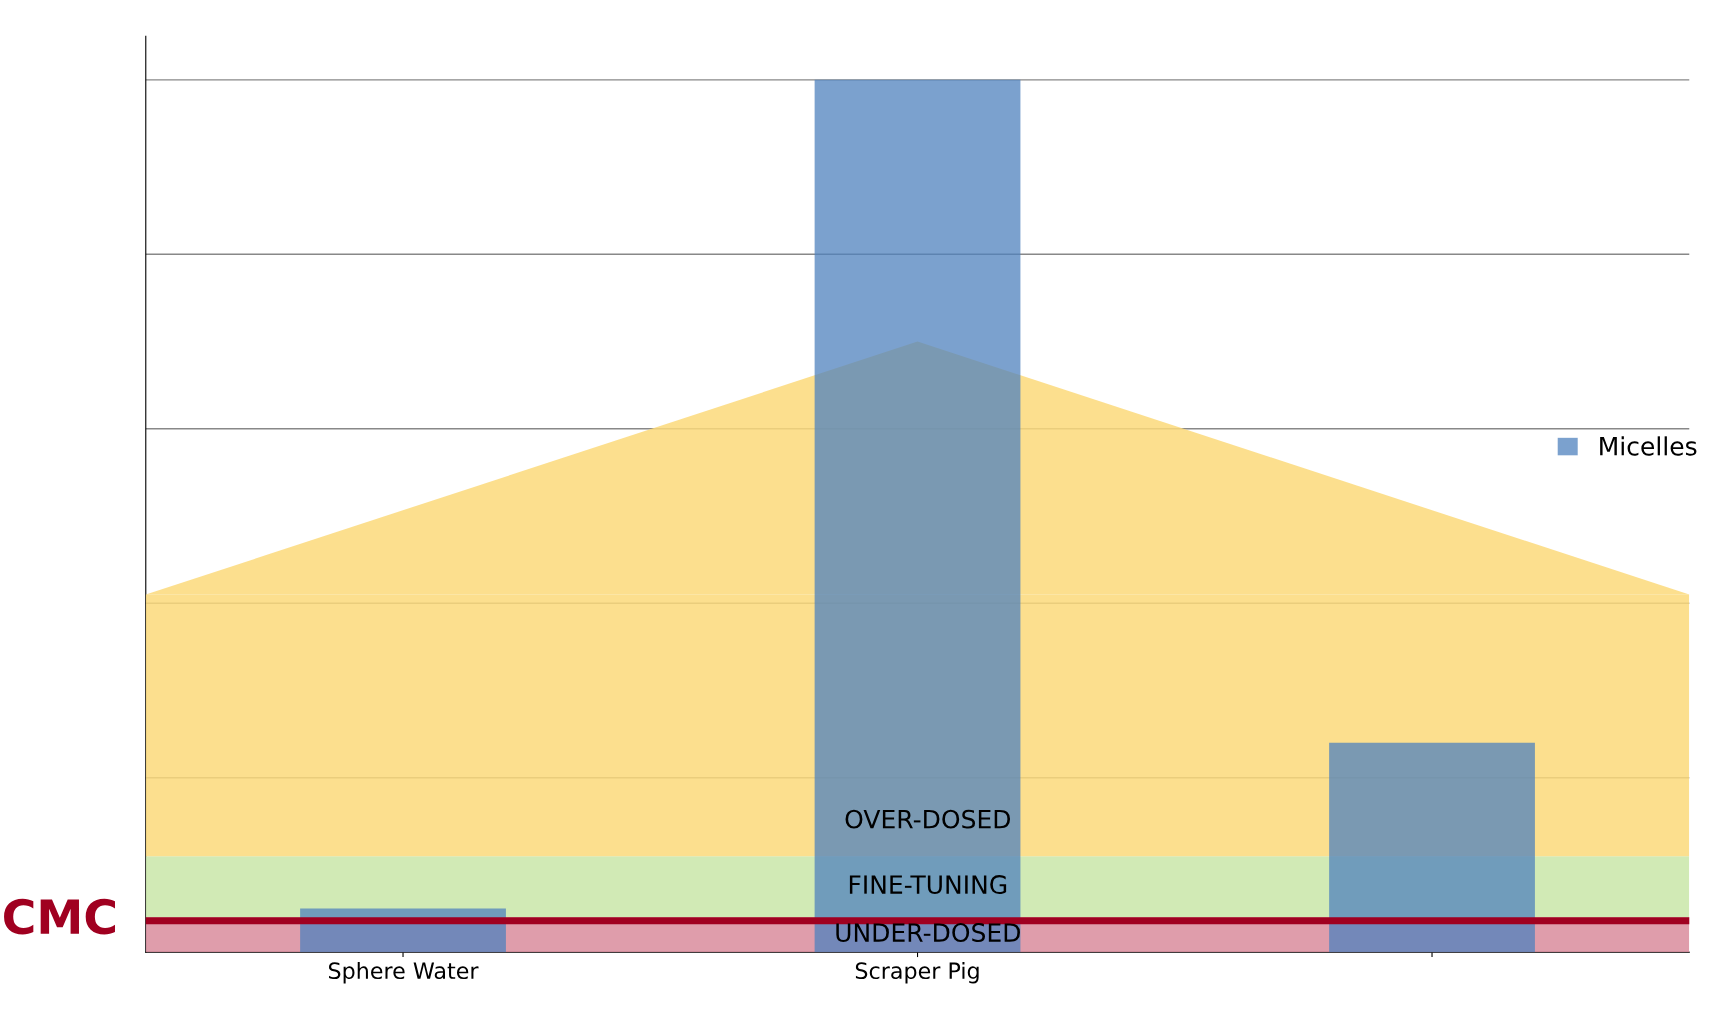 The height and width of the screenshot is (1035, 1715). I want to click on band-label: UNDER-DOSED, so click(928, 933).